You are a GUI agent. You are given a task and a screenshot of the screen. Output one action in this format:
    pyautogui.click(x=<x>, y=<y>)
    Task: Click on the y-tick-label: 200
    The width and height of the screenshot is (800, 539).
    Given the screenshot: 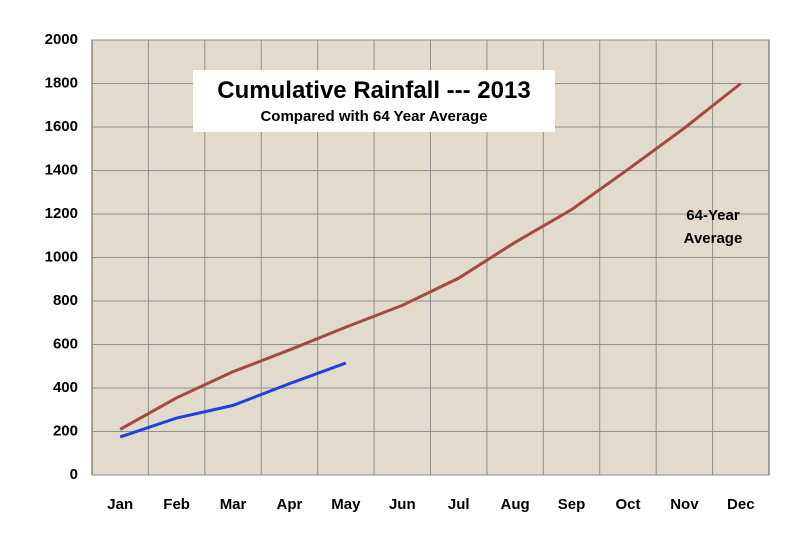 What is the action you would take?
    pyautogui.click(x=65, y=430)
    